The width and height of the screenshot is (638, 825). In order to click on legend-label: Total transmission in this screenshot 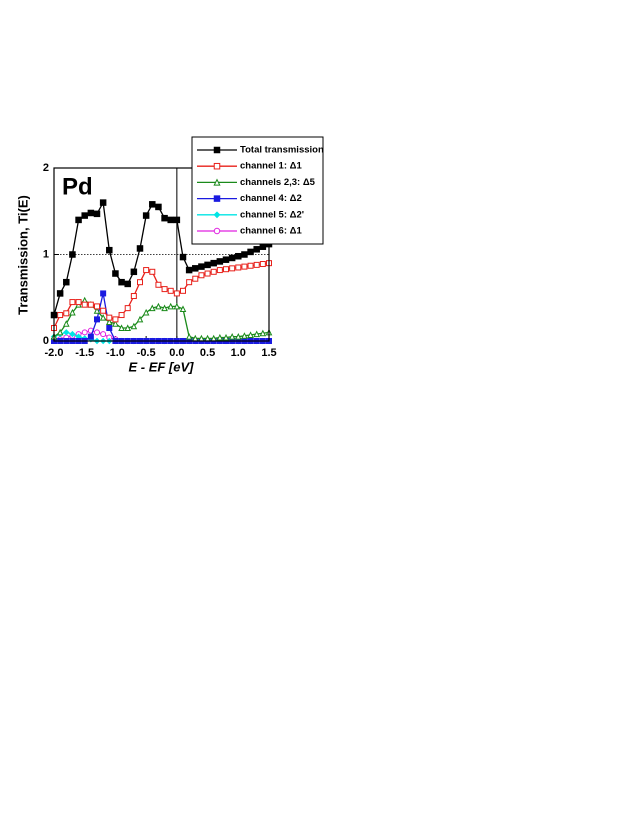, I will do `click(282, 150)`.